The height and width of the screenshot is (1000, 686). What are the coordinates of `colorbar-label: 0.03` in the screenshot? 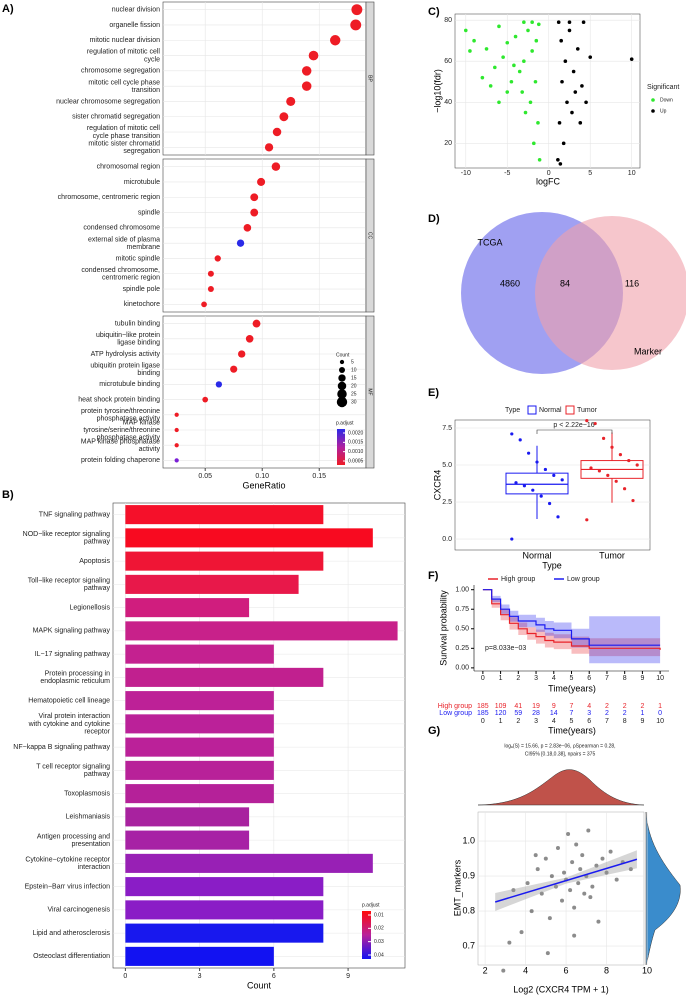 It's located at (379, 942).